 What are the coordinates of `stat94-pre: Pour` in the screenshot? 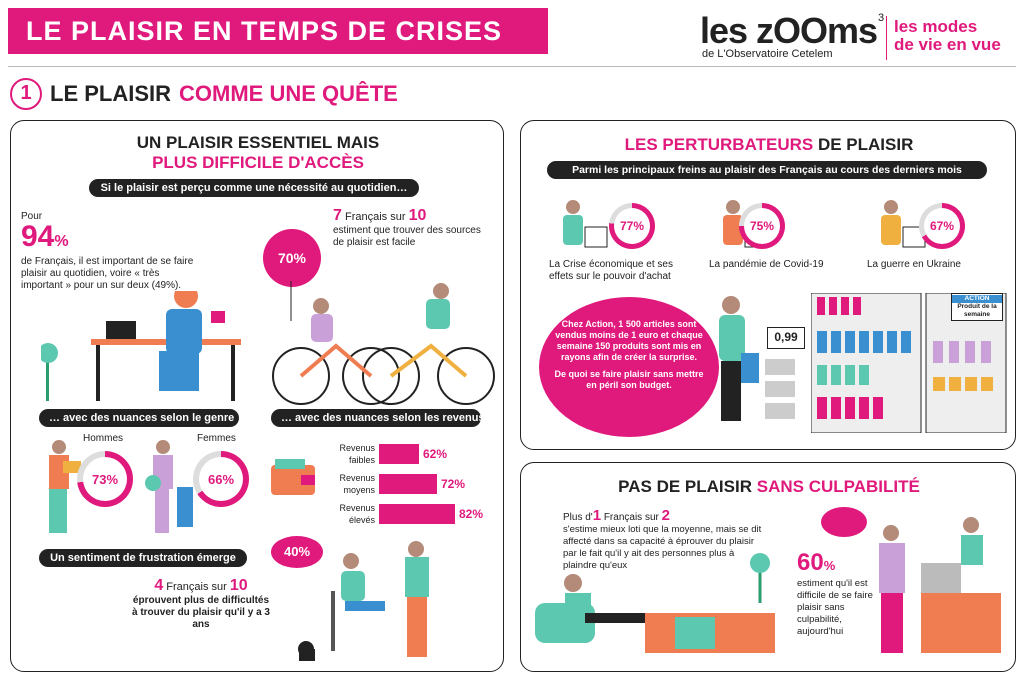 It's located at (32, 216).